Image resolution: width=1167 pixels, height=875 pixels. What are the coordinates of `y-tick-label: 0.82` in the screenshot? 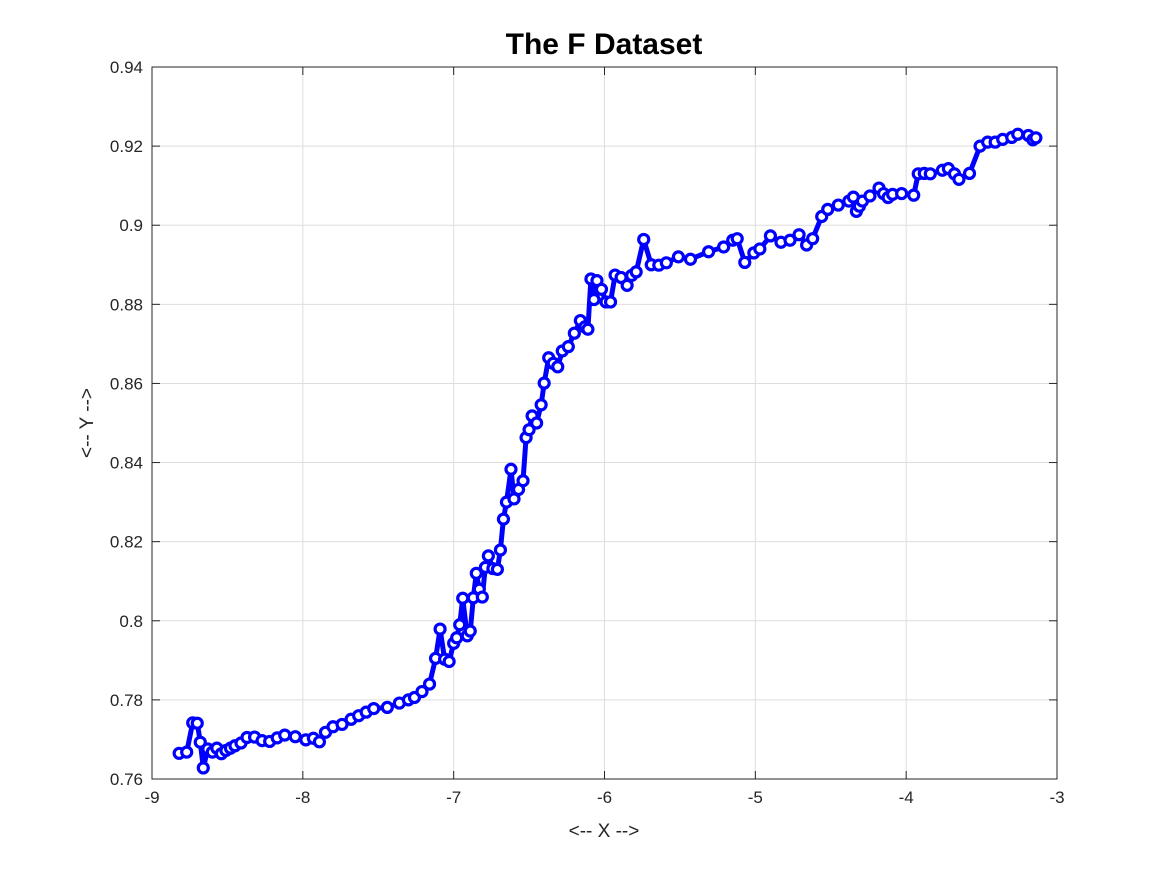 It's located at (126, 542).